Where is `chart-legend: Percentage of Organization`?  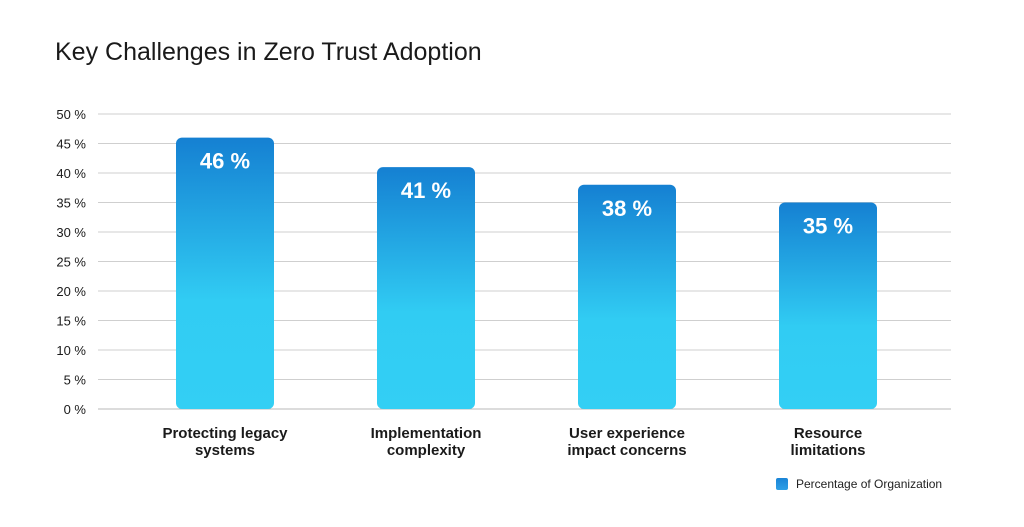 chart-legend: Percentage of Organization is located at coordinates (859, 484).